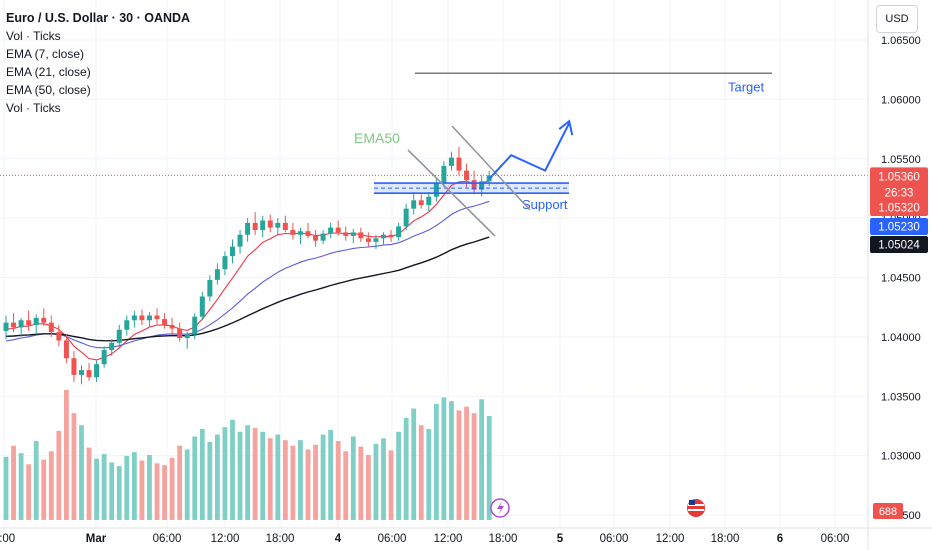  I want to click on price-axis-bg, so click(900, 275).